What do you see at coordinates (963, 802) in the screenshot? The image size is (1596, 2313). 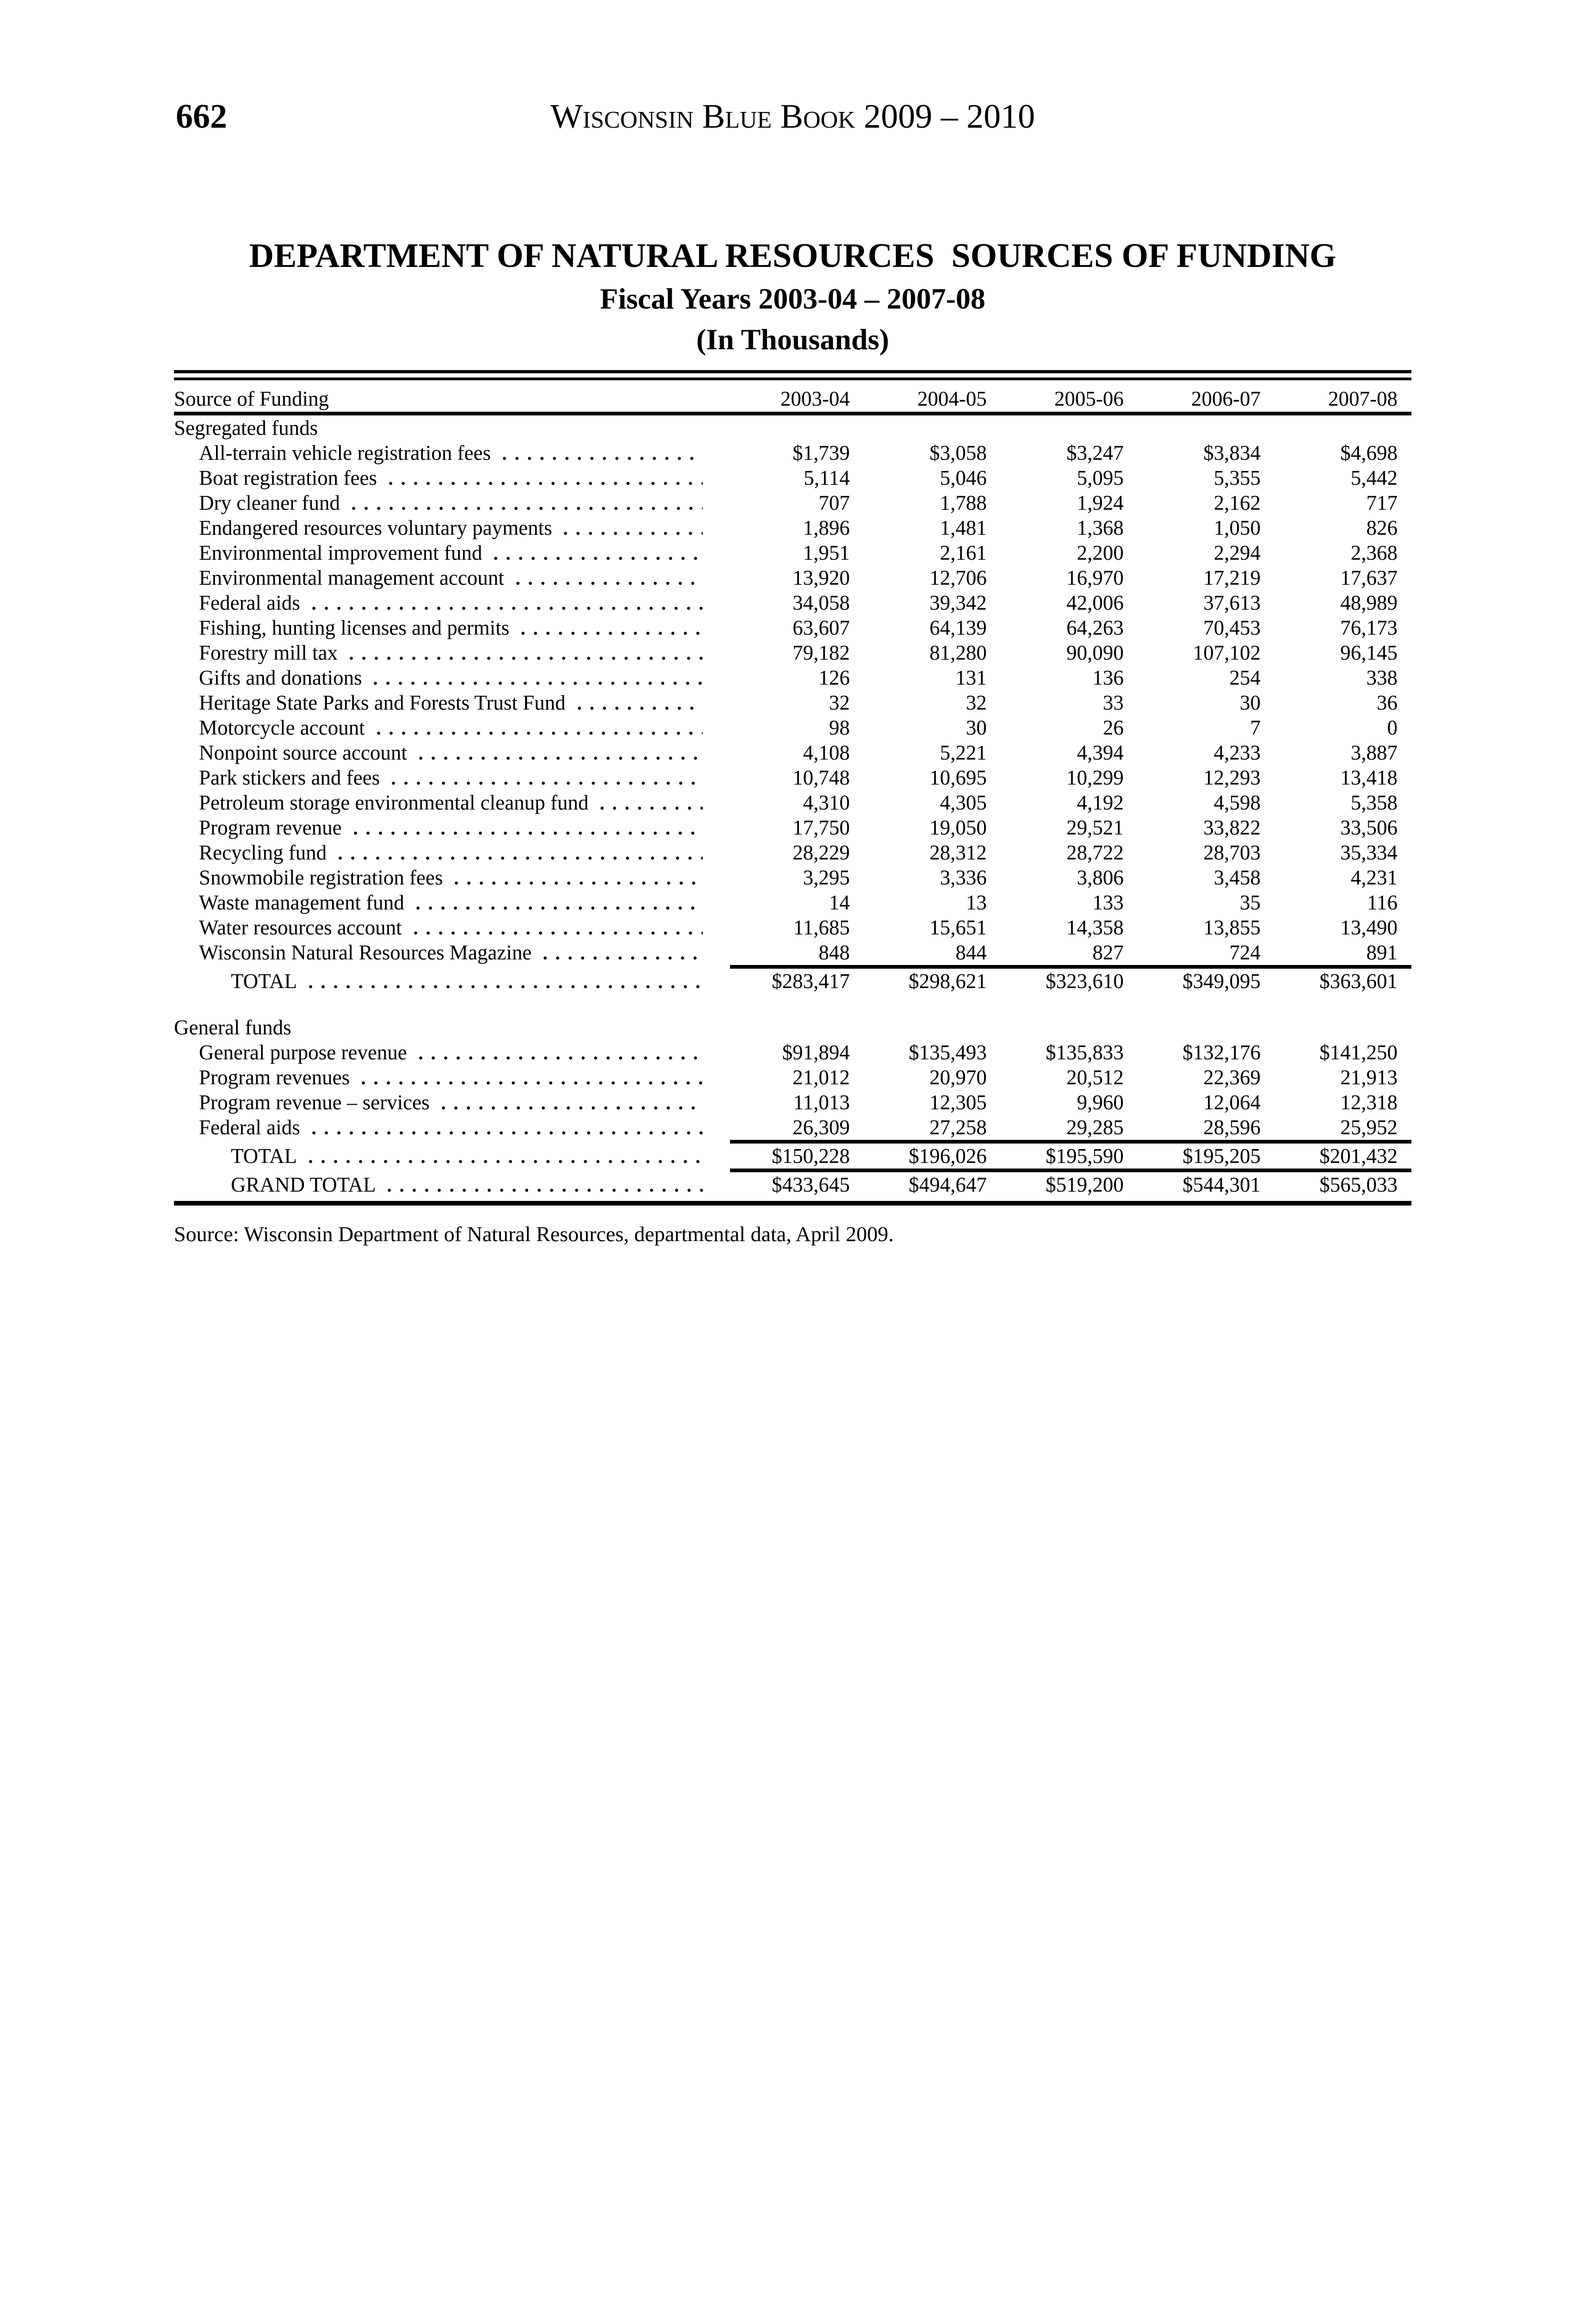 I see `row-value: 4,305` at bounding box center [963, 802].